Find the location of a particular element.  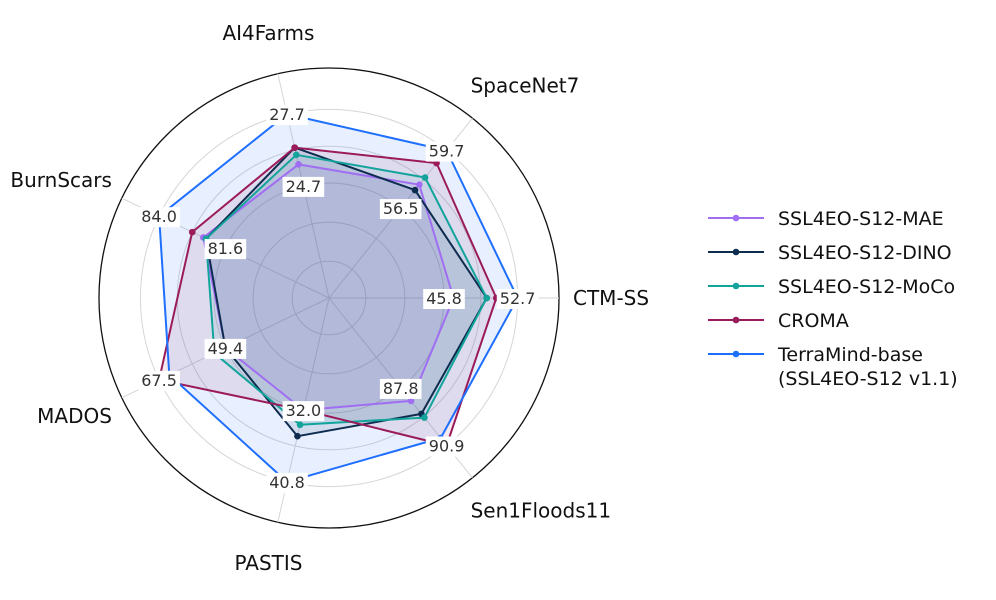

legend-label-line: (SSL4EO-S12 v1.1) is located at coordinates (868, 379).